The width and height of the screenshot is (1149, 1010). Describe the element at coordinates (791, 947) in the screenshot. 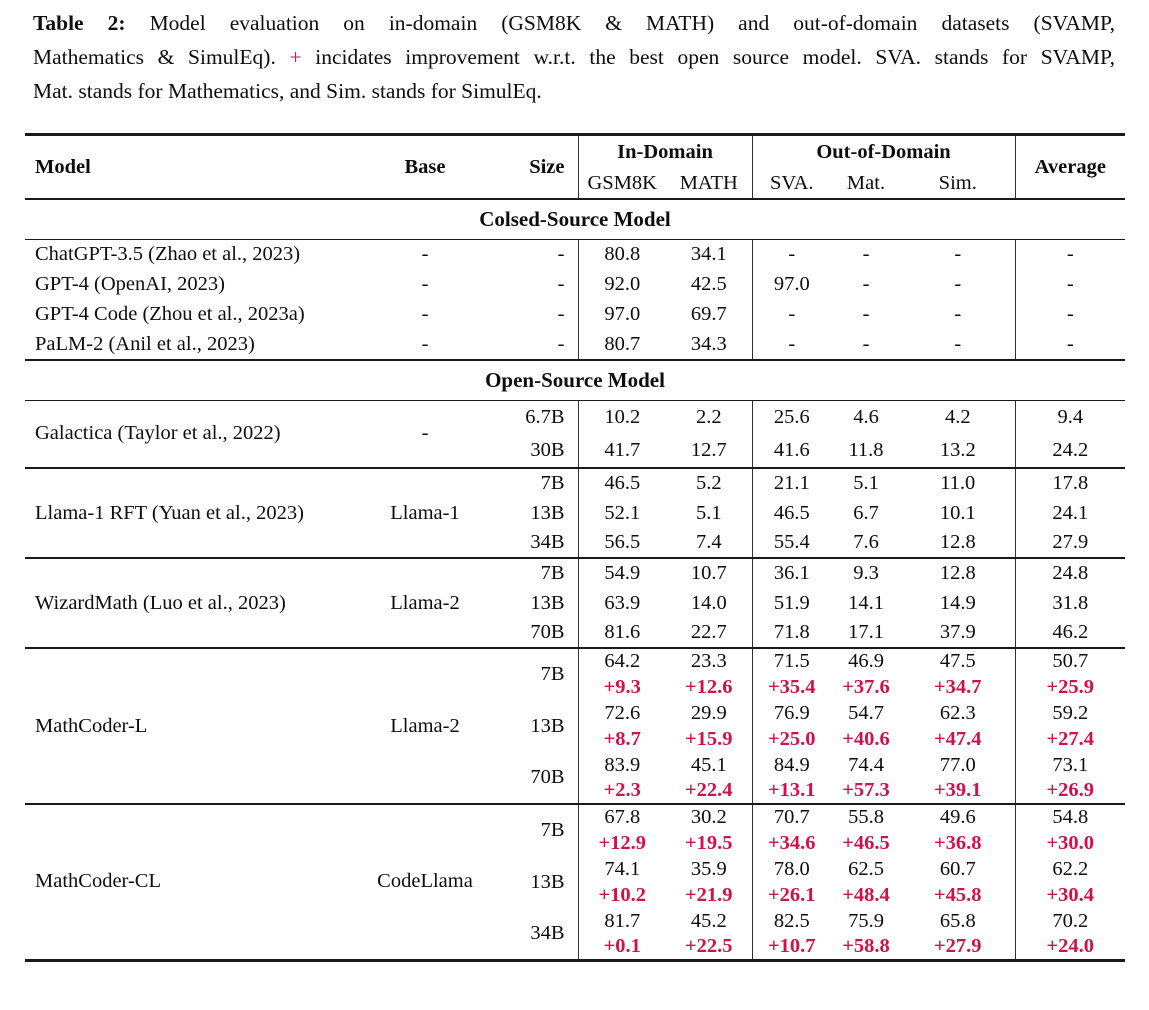

I see `delta-cell: +10.7` at that location.